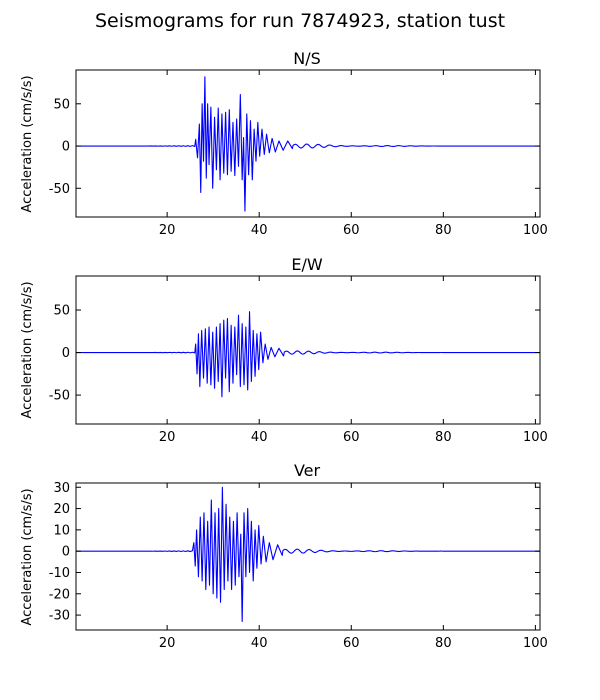 The width and height of the screenshot is (600, 700). Describe the element at coordinates (59, 594) in the screenshot. I see `y-tick-label-ver: -20` at that location.